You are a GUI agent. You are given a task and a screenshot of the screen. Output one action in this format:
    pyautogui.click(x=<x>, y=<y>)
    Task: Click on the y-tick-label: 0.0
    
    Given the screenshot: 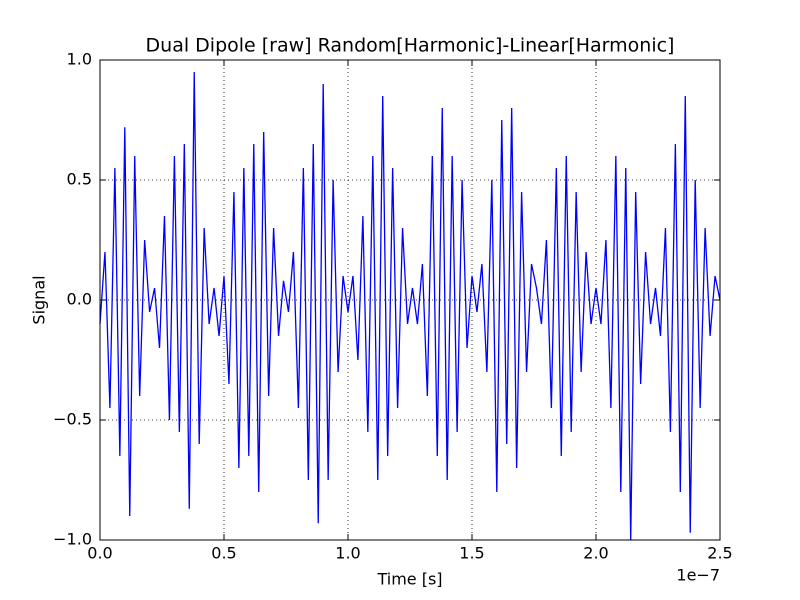 What is the action you would take?
    pyautogui.click(x=79, y=299)
    